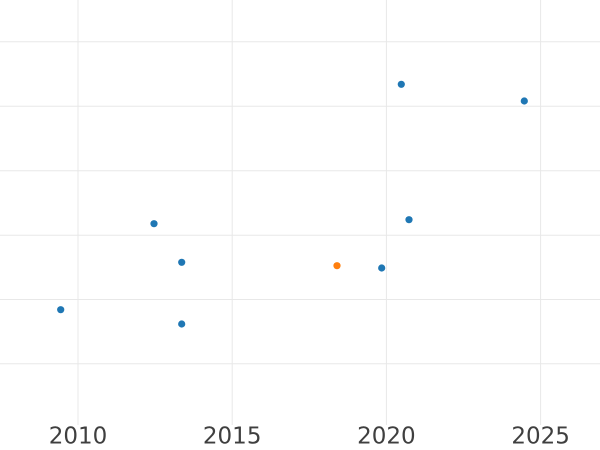 Image resolution: width=600 pixels, height=450 pixels. What do you see at coordinates (386, 436) in the screenshot?
I see `x-tick-label: 2020` at bounding box center [386, 436].